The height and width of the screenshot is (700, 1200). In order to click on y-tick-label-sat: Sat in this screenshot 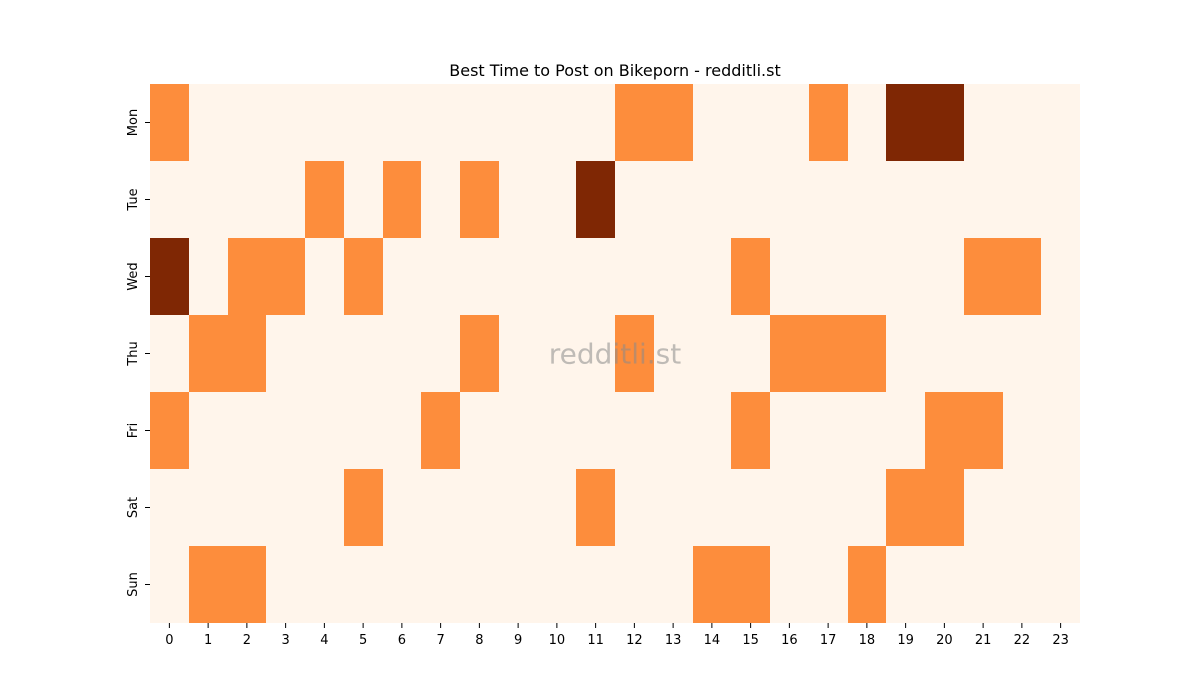, I will do `click(133, 507)`.